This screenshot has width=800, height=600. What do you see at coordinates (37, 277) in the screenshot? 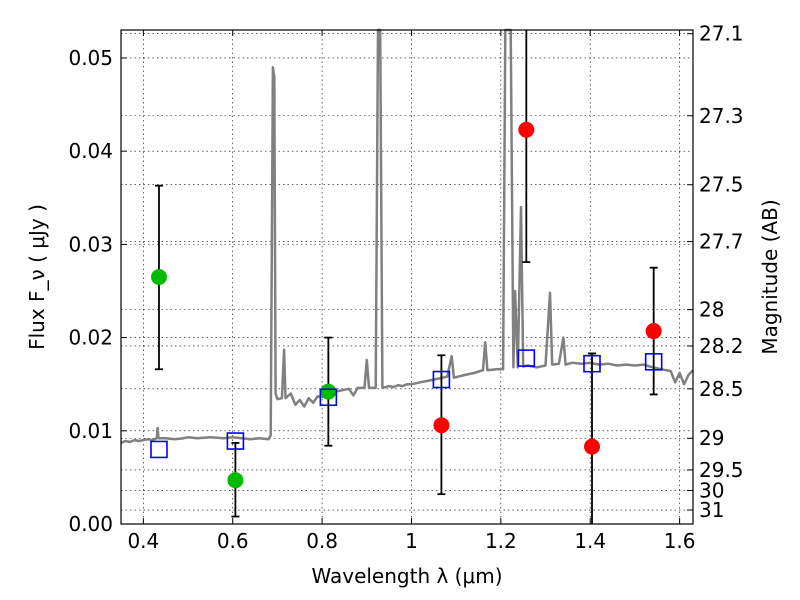
I see `y-axis-label: Flux F_ν ( μJy )` at bounding box center [37, 277].